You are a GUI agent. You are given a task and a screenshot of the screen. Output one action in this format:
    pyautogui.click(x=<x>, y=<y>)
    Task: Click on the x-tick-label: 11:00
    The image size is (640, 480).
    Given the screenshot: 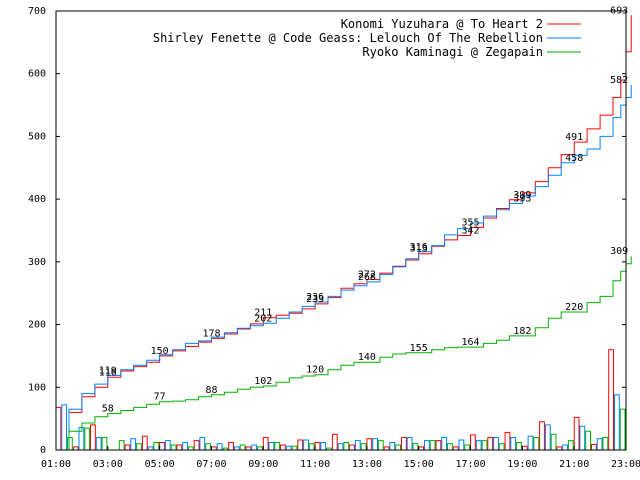 What is the action you would take?
    pyautogui.click(x=315, y=464)
    